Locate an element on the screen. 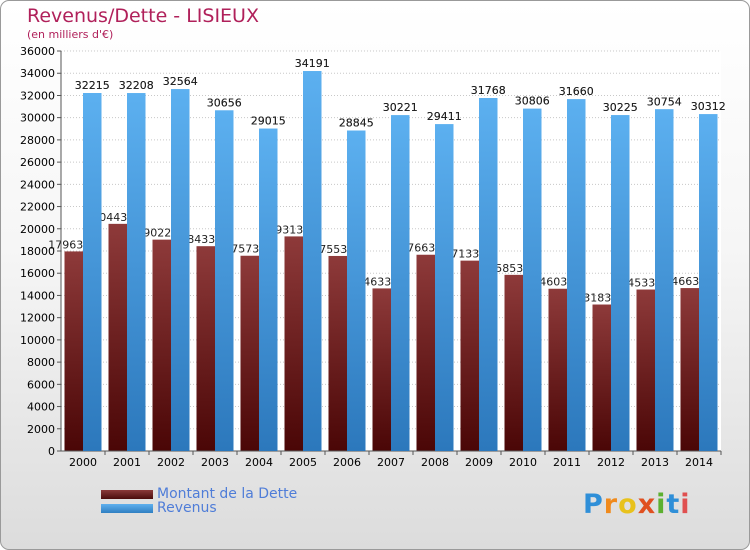 This screenshot has height=550, width=750. data-label-revenus: 32208 is located at coordinates (136, 85).